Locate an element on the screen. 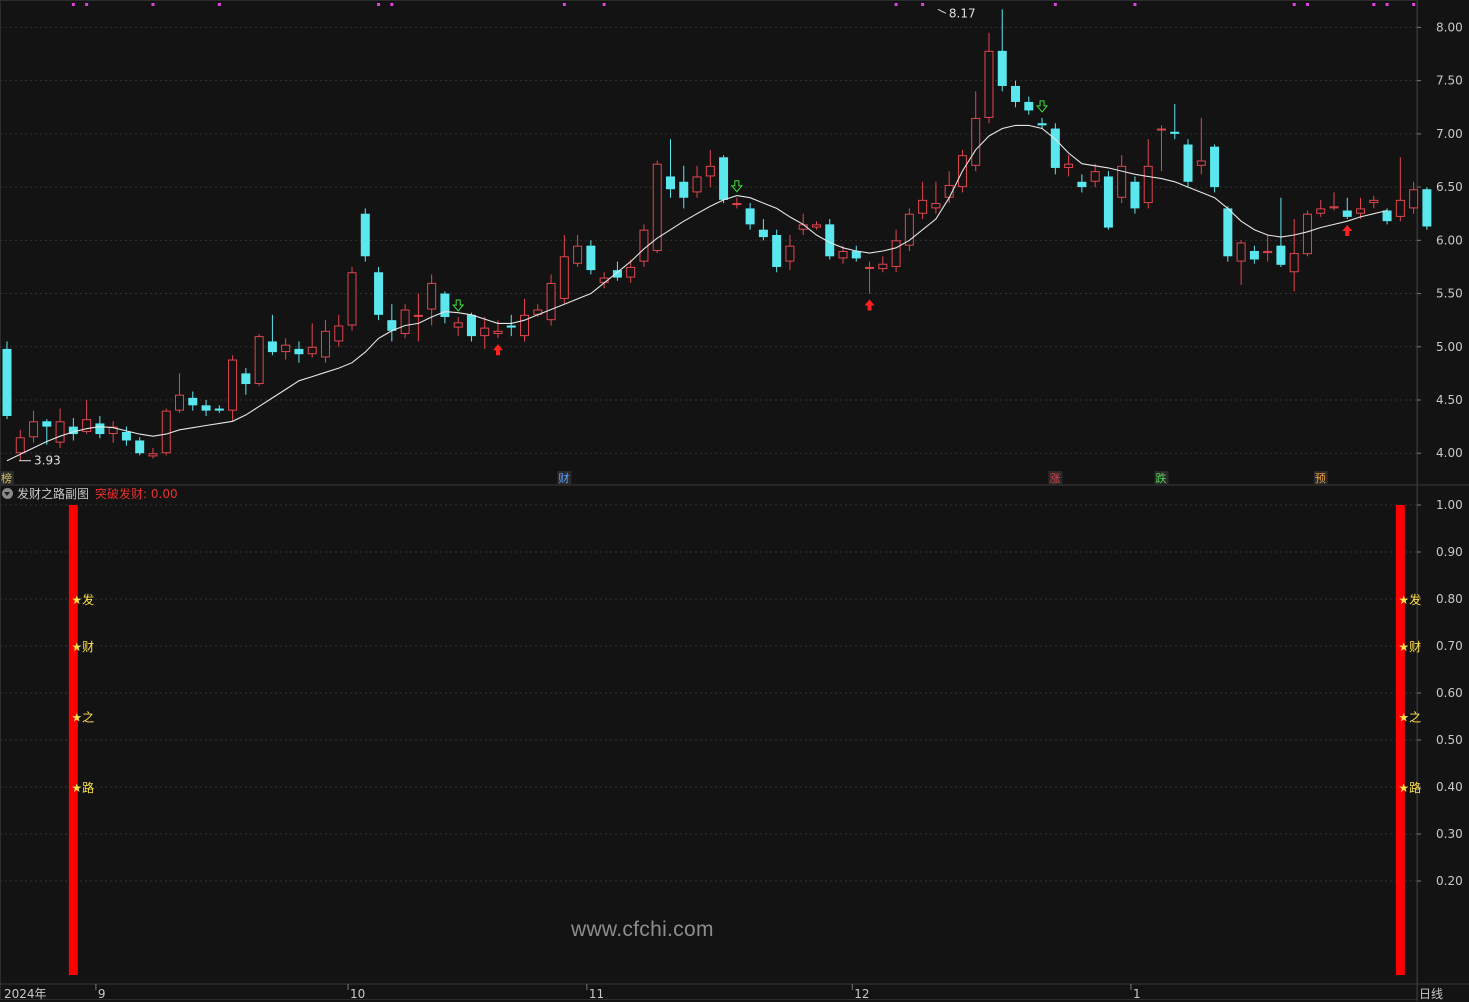  x-tick-label: 10 is located at coordinates (357, 994).